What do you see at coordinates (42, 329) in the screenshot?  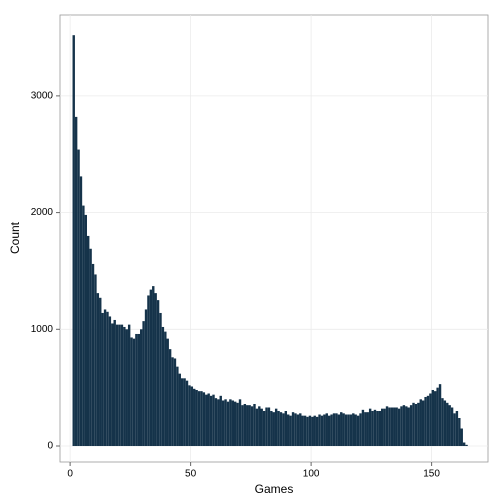 I see `y-tick-label: 1000` at bounding box center [42, 329].